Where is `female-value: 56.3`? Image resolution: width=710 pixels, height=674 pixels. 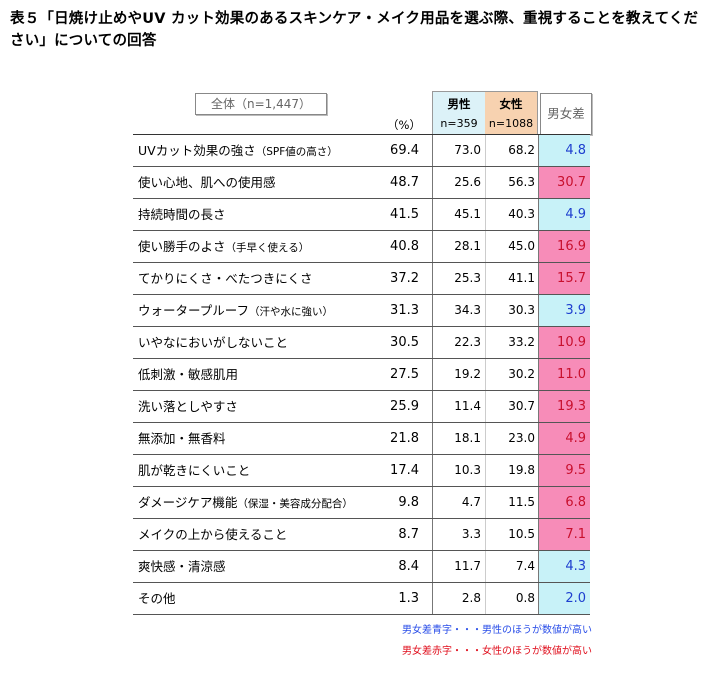
female-value: 56.3 is located at coordinates (511, 182).